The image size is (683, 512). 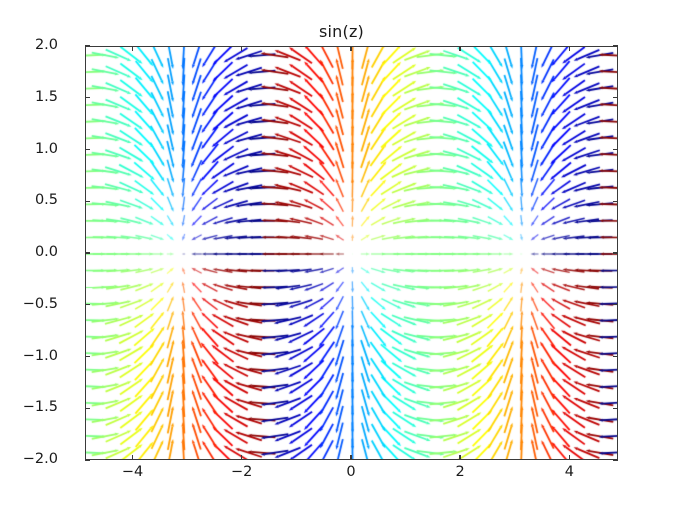 I want to click on page-title: sin(z), so click(x=341, y=31).